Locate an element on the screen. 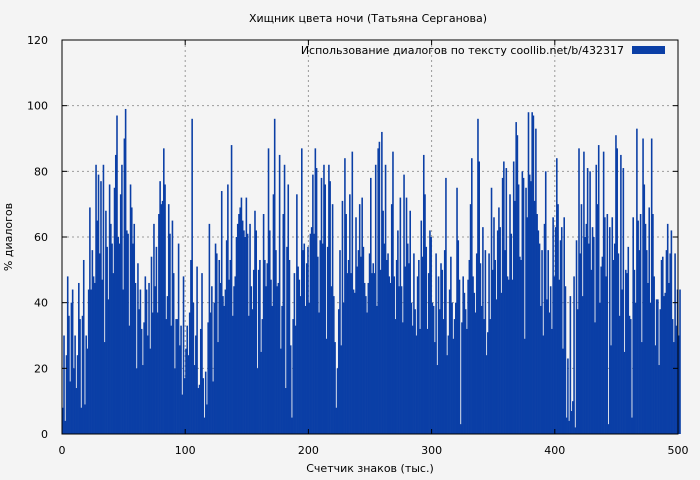 The width and height of the screenshot is (700, 480). chart-title: Хищник цвета ночи (Татьяна Серганова) is located at coordinates (368, 18).